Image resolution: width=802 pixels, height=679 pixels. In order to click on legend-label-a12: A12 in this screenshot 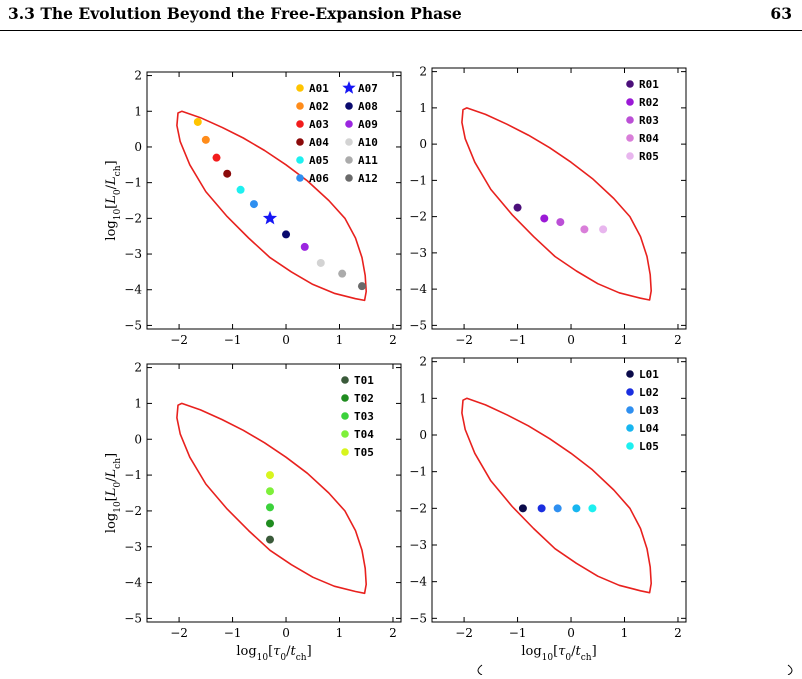, I will do `click(368, 178)`.